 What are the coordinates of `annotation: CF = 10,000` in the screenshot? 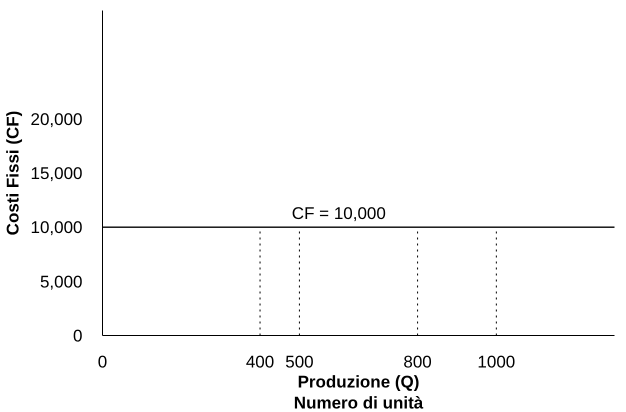 It's located at (339, 214).